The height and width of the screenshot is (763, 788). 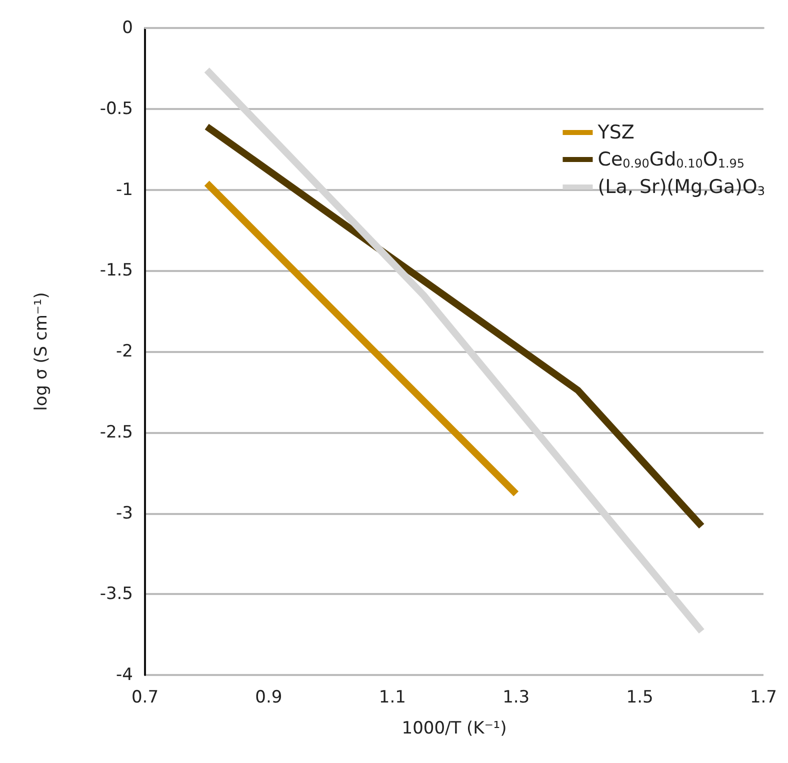 What do you see at coordinates (454, 728) in the screenshot?
I see `x-axis-title: 1000/T (K⁻¹)` at bounding box center [454, 728].